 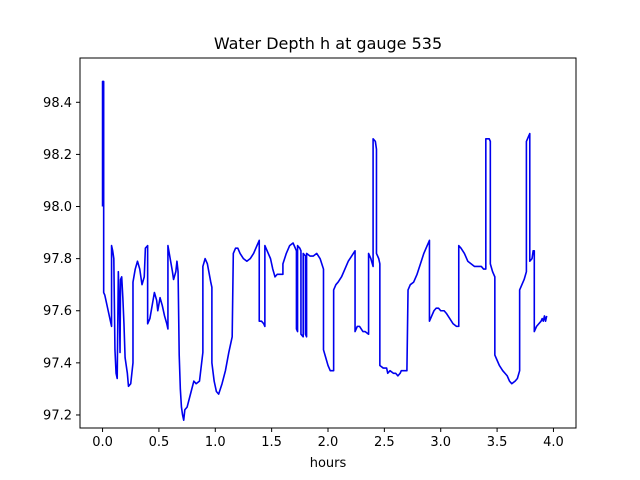 I want to click on x-tick-label: 2.0, so click(x=328, y=442).